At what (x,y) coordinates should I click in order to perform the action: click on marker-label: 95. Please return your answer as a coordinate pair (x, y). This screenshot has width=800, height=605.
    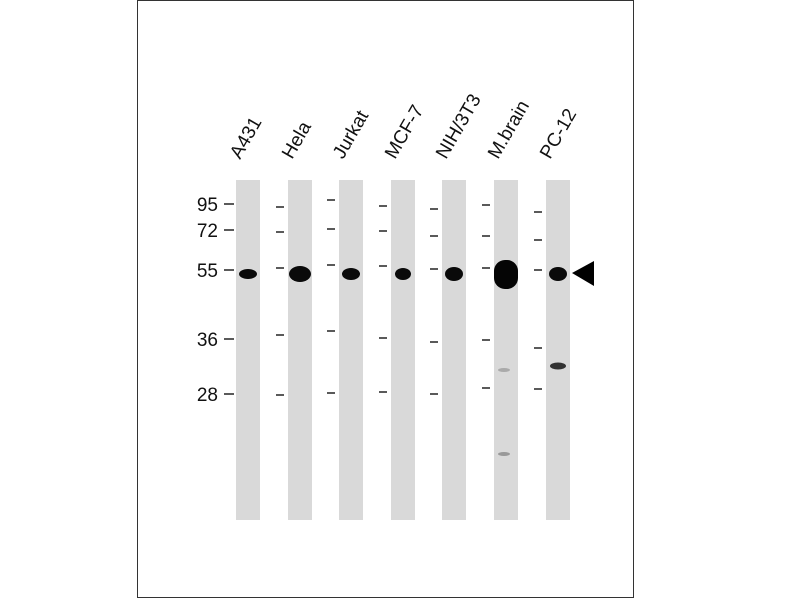
    Looking at the image, I should click on (207, 205).